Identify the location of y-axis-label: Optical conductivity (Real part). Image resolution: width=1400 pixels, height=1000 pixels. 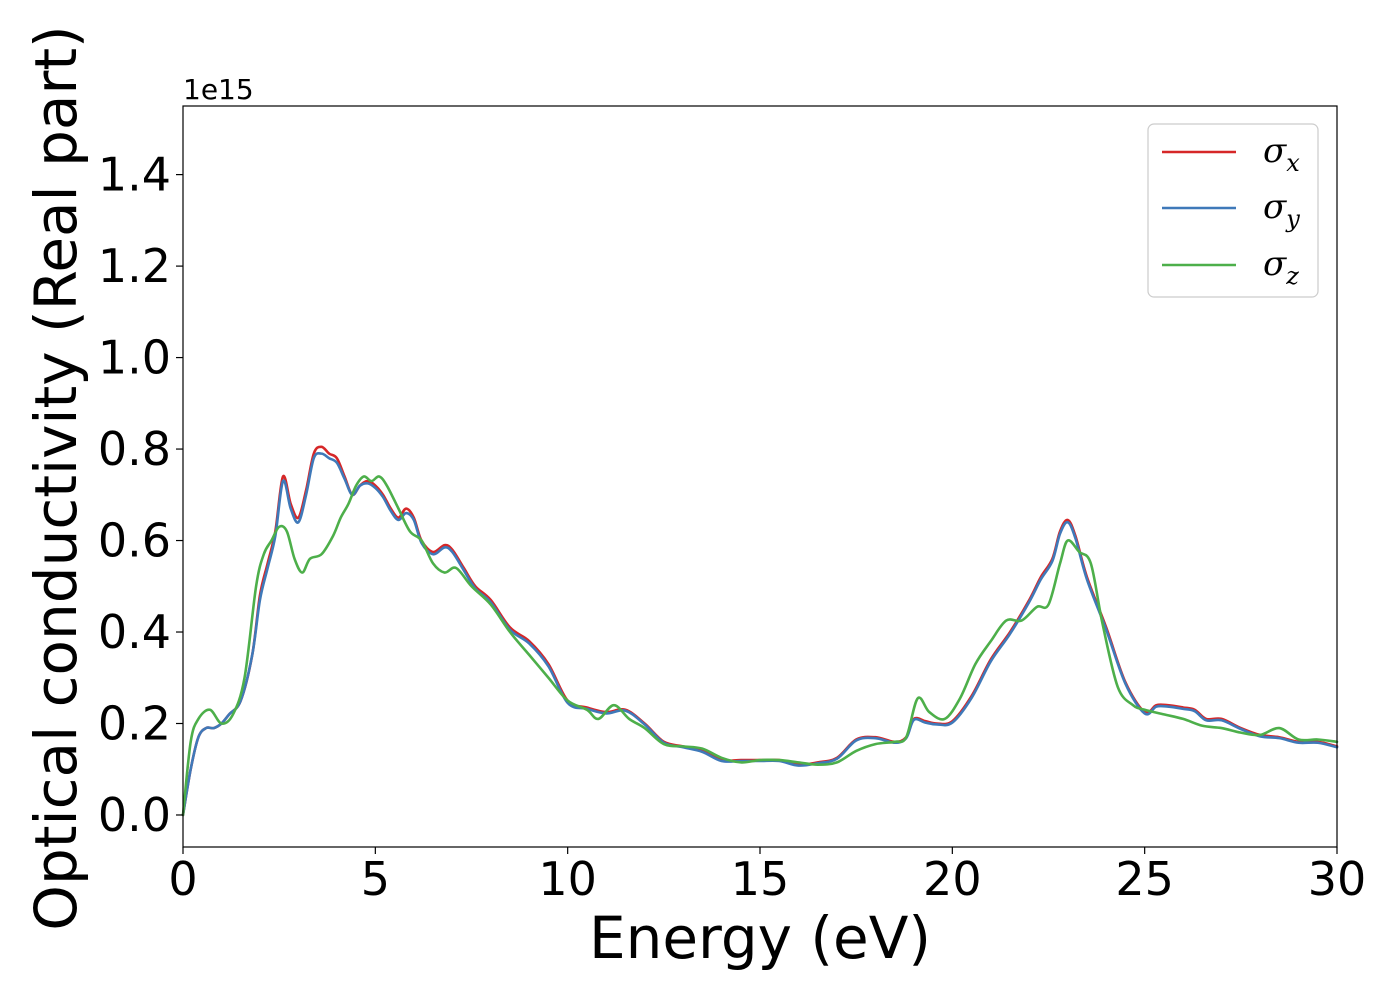
(56, 477).